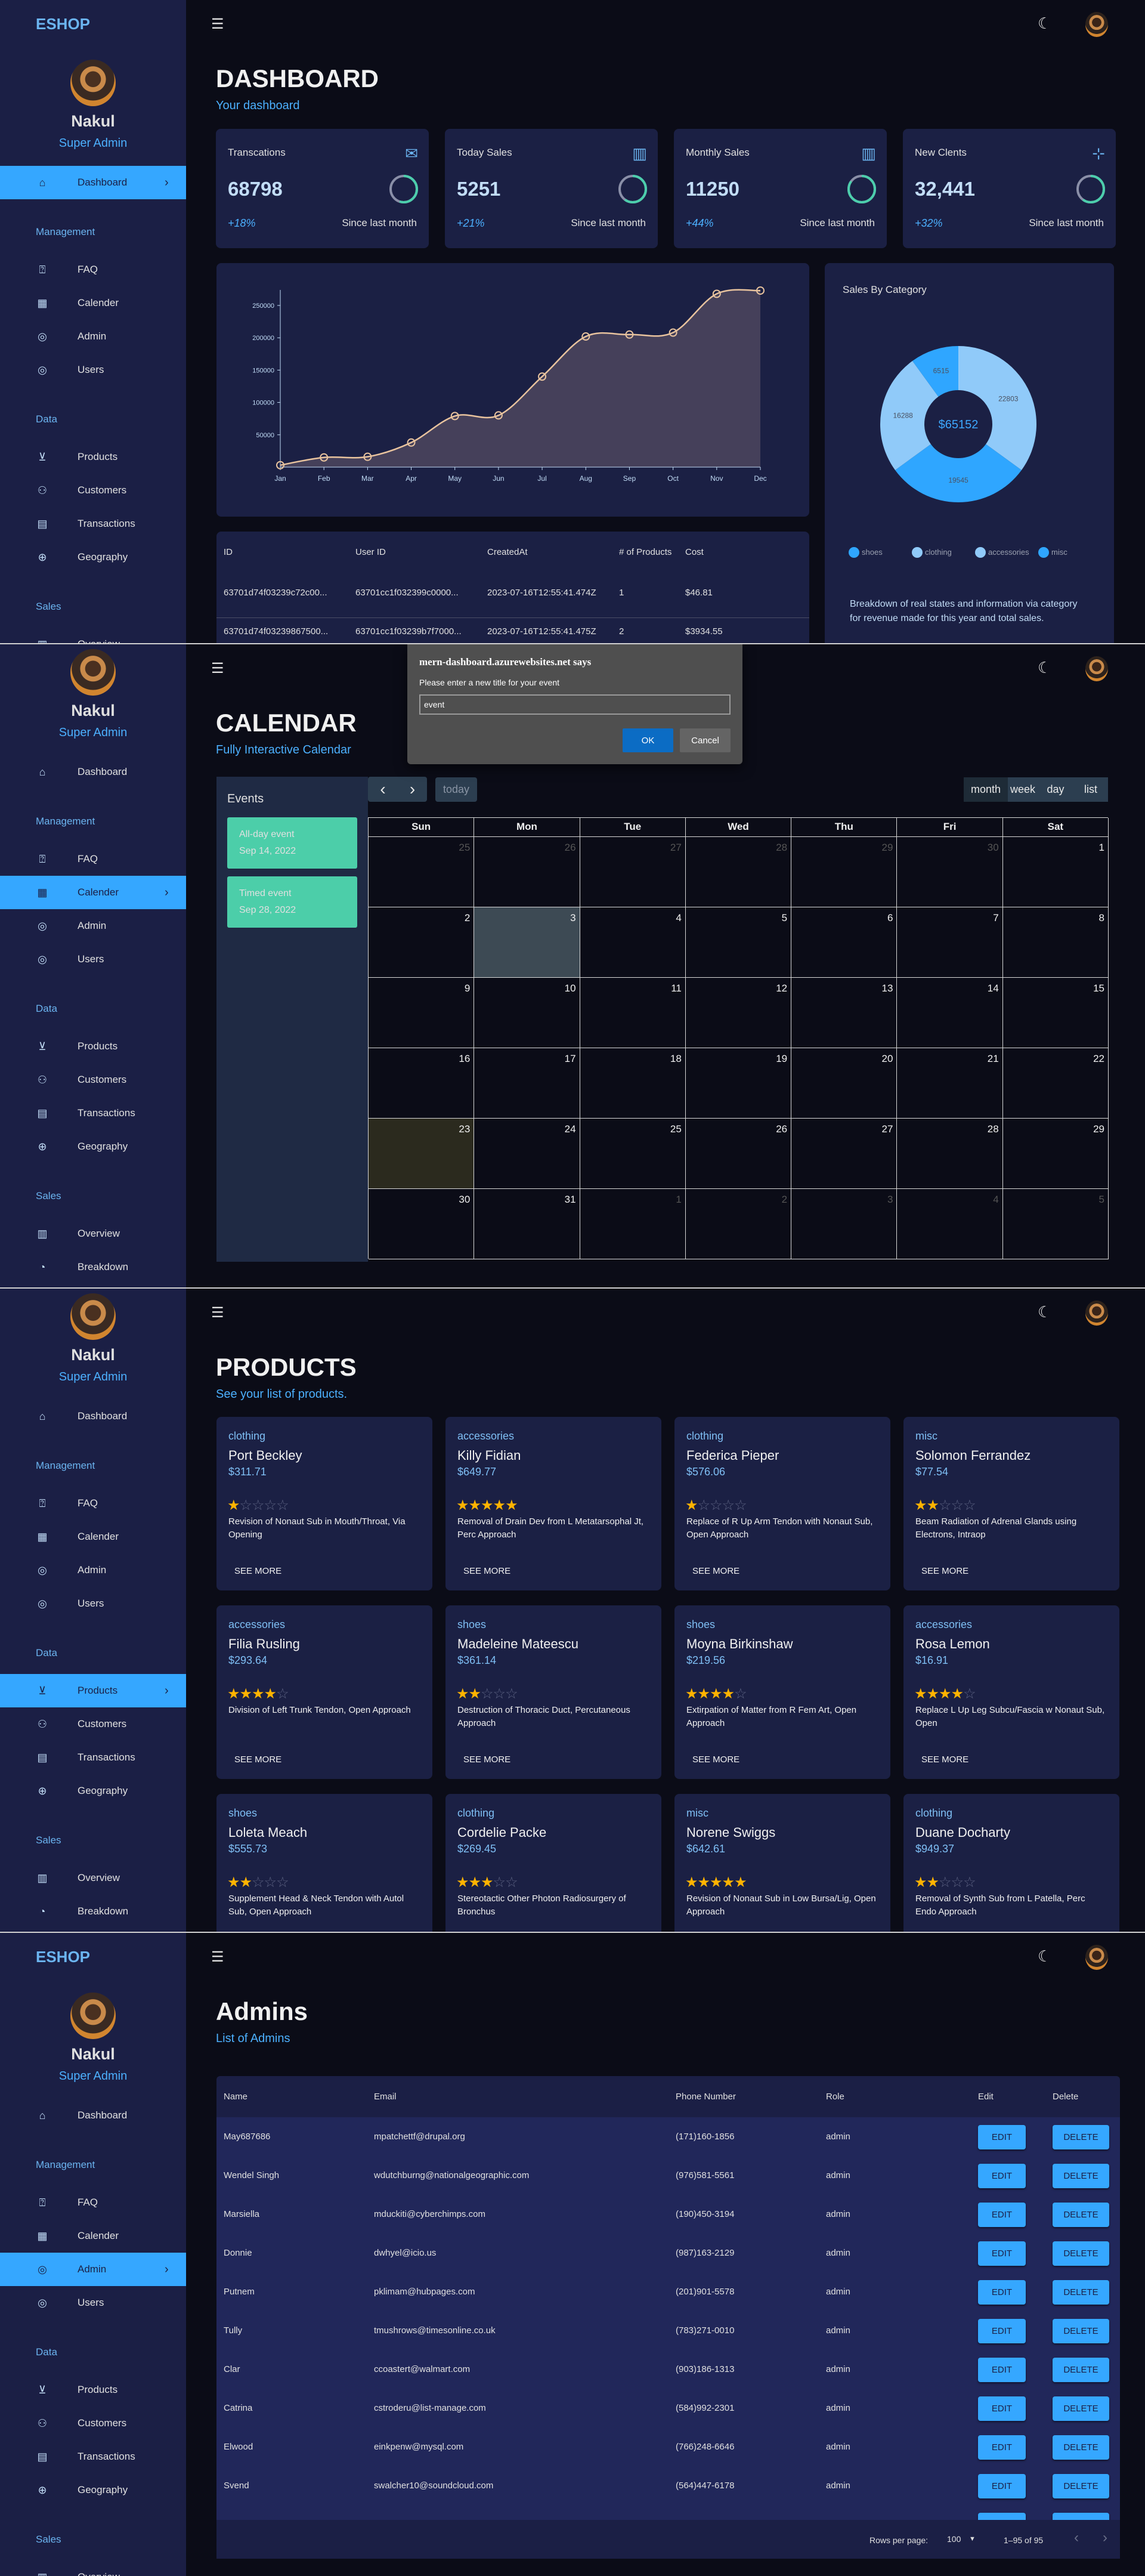  Describe the element at coordinates (575, 704) in the screenshot. I see `event-title-input` at that location.